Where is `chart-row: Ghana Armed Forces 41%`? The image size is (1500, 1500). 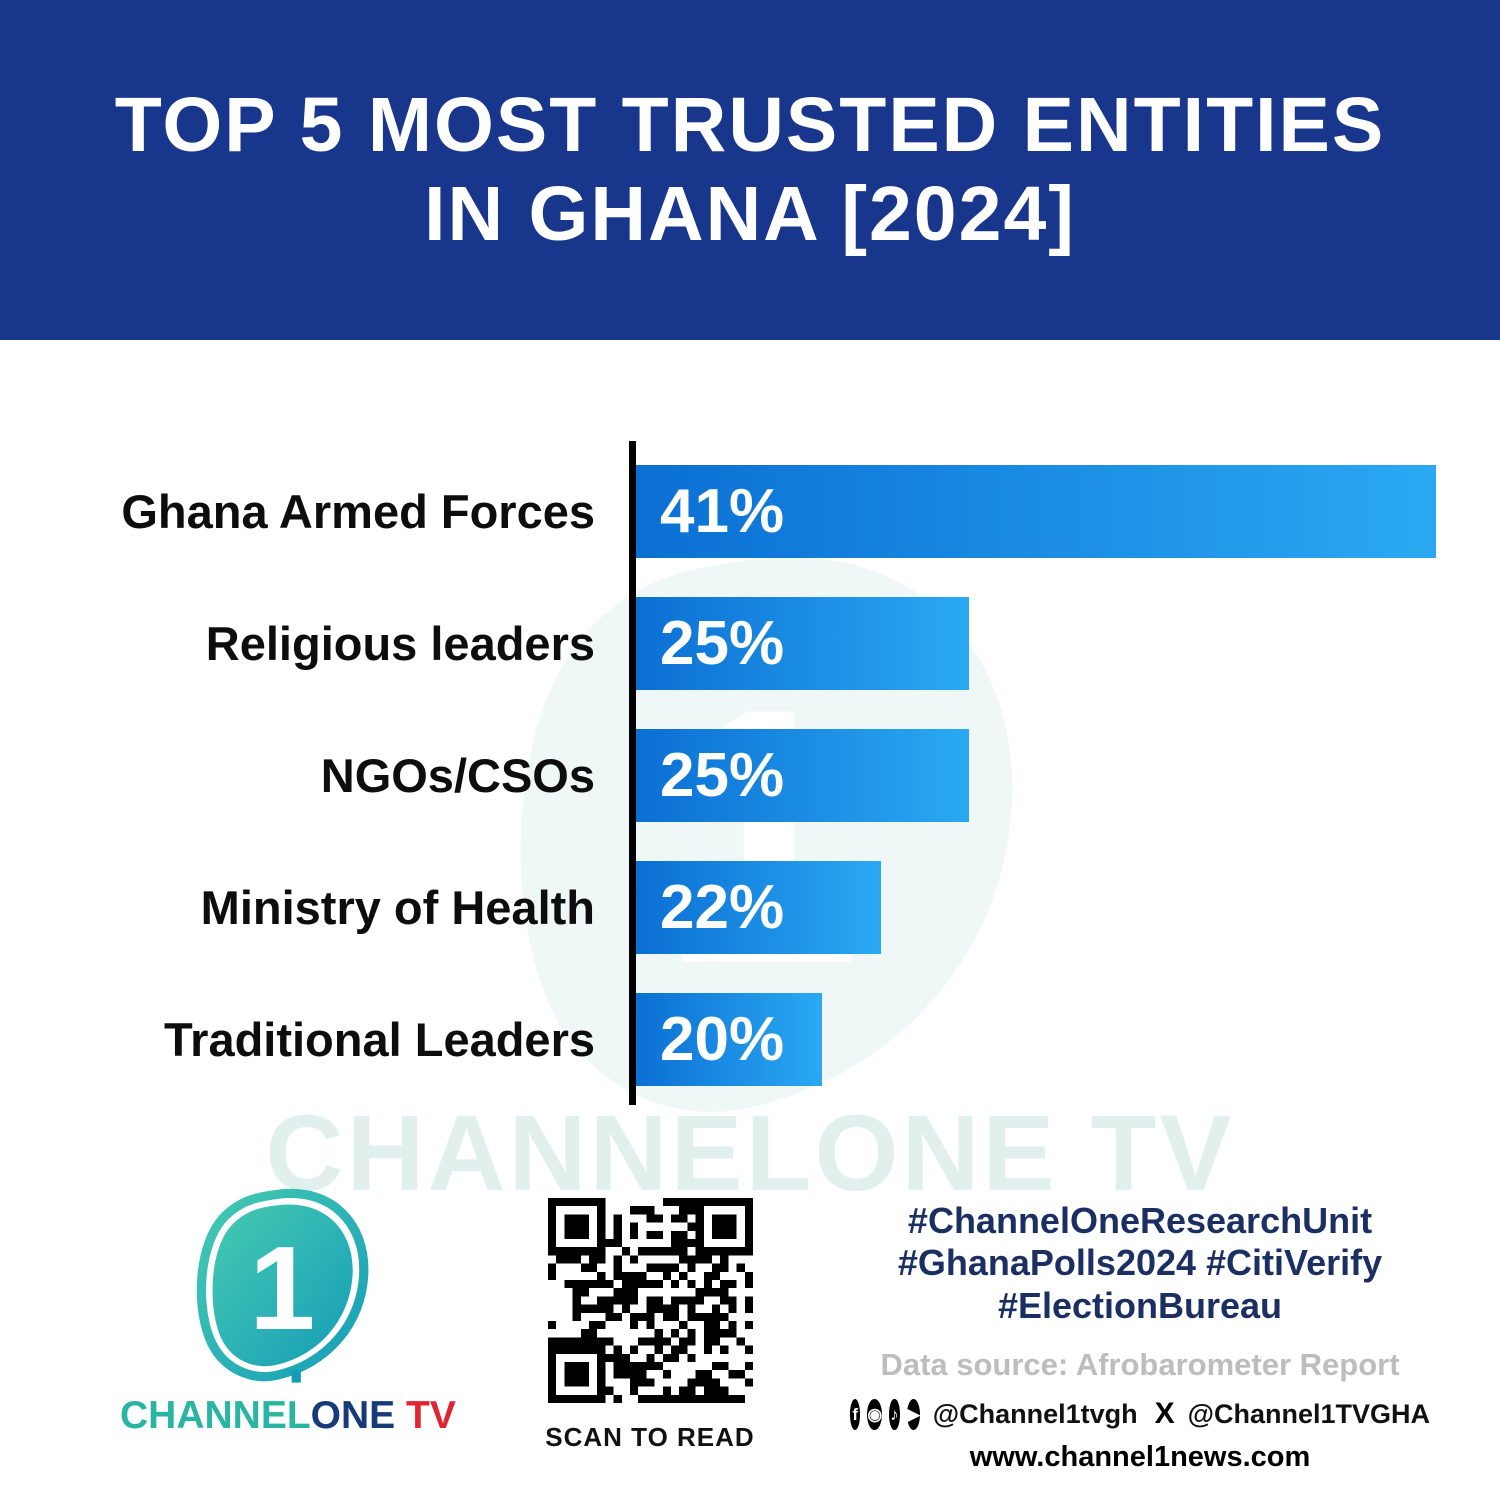
chart-row: Ghana Armed Forces 41% is located at coordinates (750, 511).